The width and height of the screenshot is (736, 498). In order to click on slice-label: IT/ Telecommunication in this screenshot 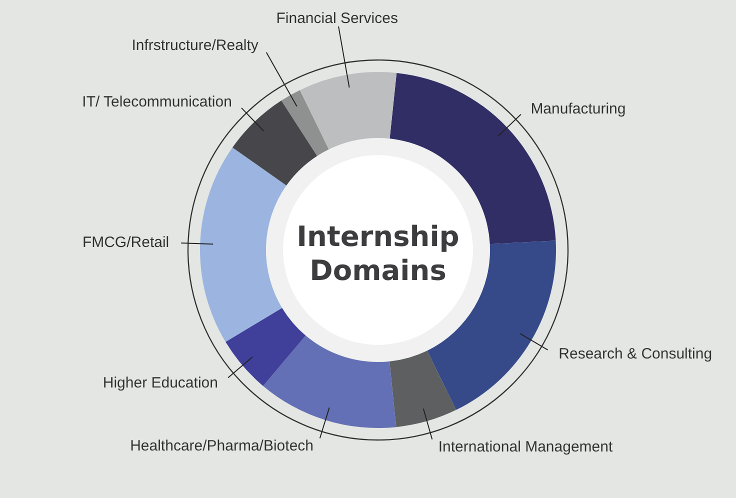, I will do `click(157, 102)`.